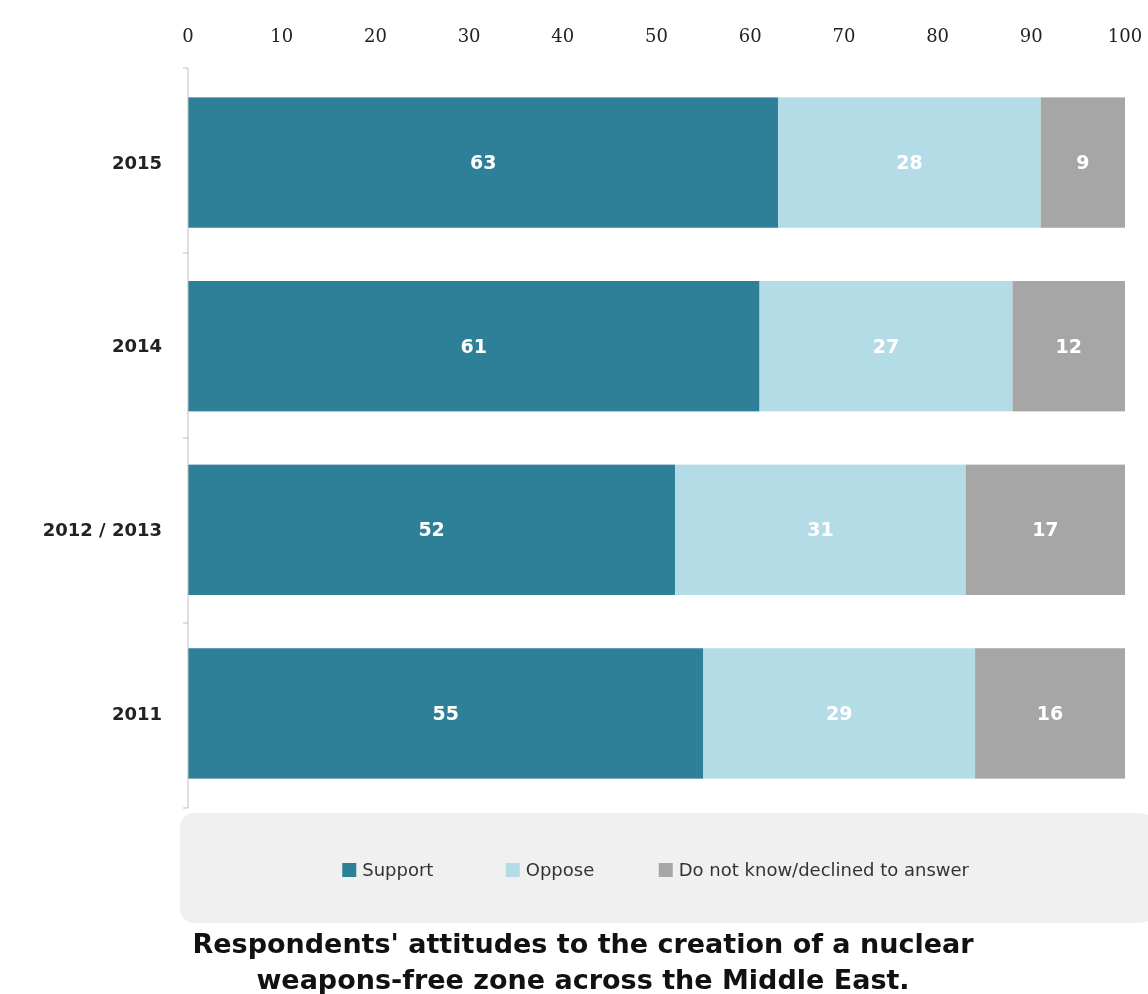 The image size is (1148, 994). I want to click on data-label: 17, so click(1045, 529).